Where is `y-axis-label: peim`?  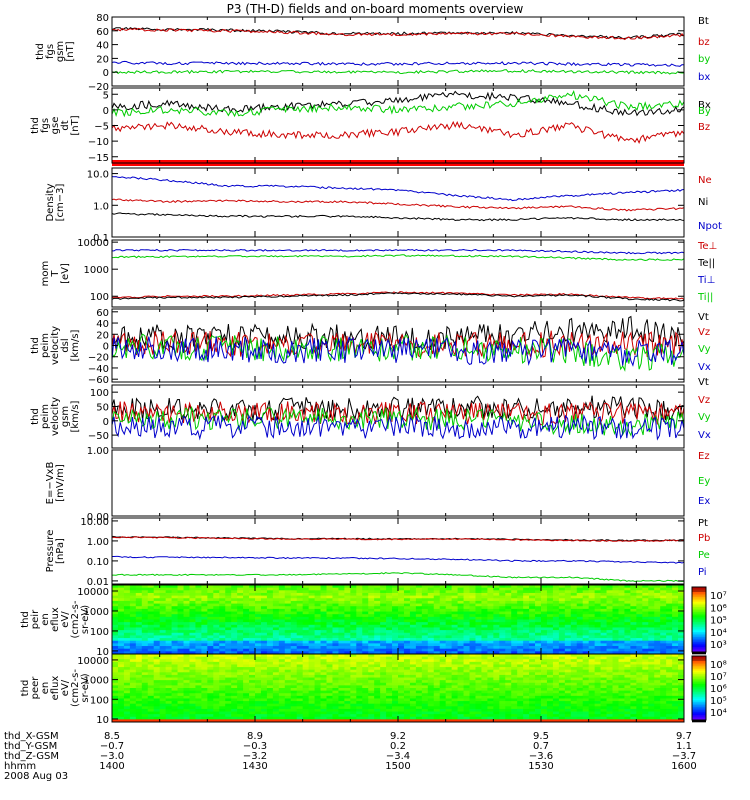
y-axis-label: peim is located at coordinates (45, 345).